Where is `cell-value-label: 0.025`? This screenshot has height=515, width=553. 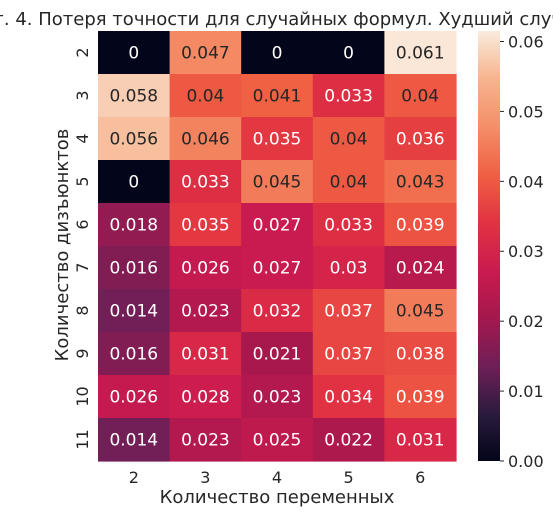
cell-value-label: 0.025 is located at coordinates (277, 441).